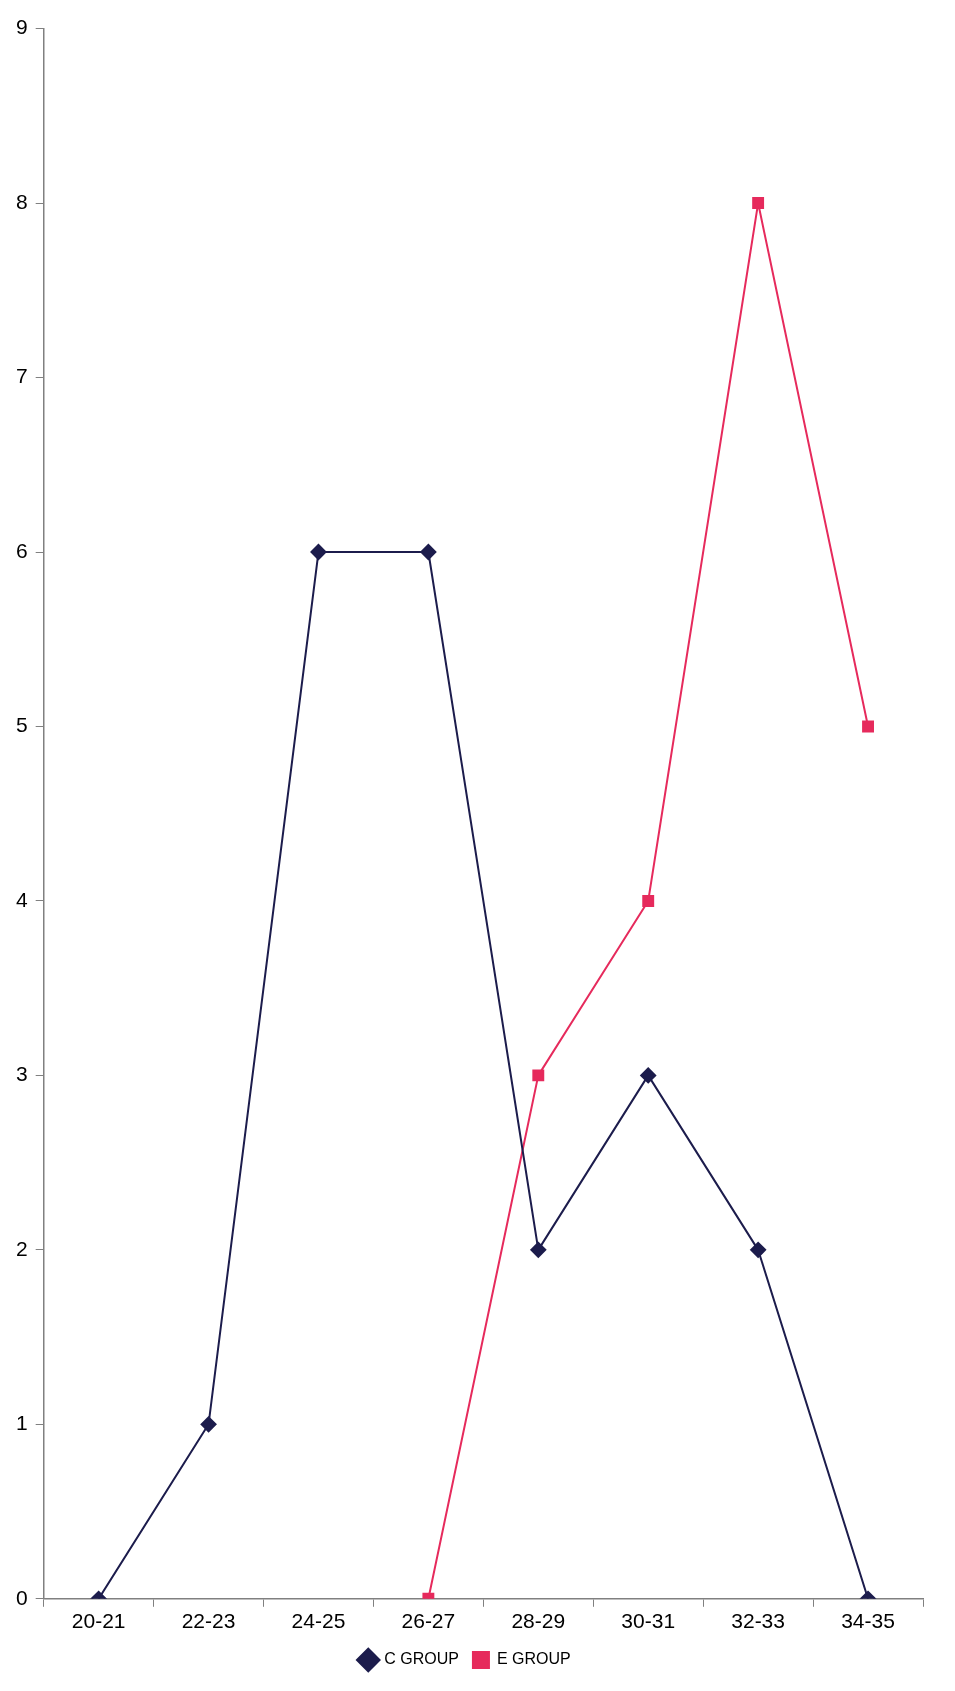 The image size is (955, 1691). What do you see at coordinates (758, 1621) in the screenshot?
I see `x-tick-label: 32-33` at bounding box center [758, 1621].